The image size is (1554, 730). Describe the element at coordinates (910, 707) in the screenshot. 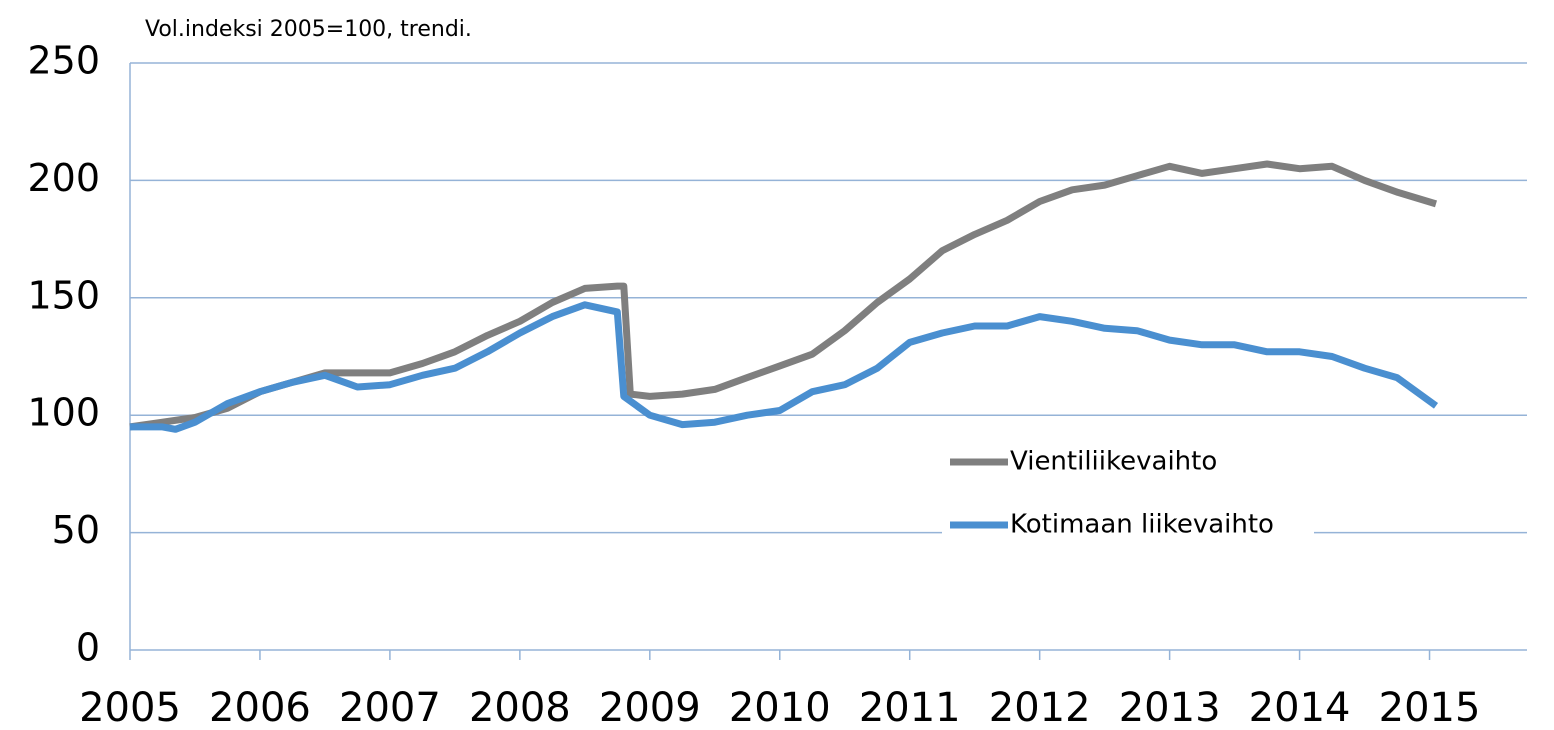

I see `x-tick-label: 2011` at that location.